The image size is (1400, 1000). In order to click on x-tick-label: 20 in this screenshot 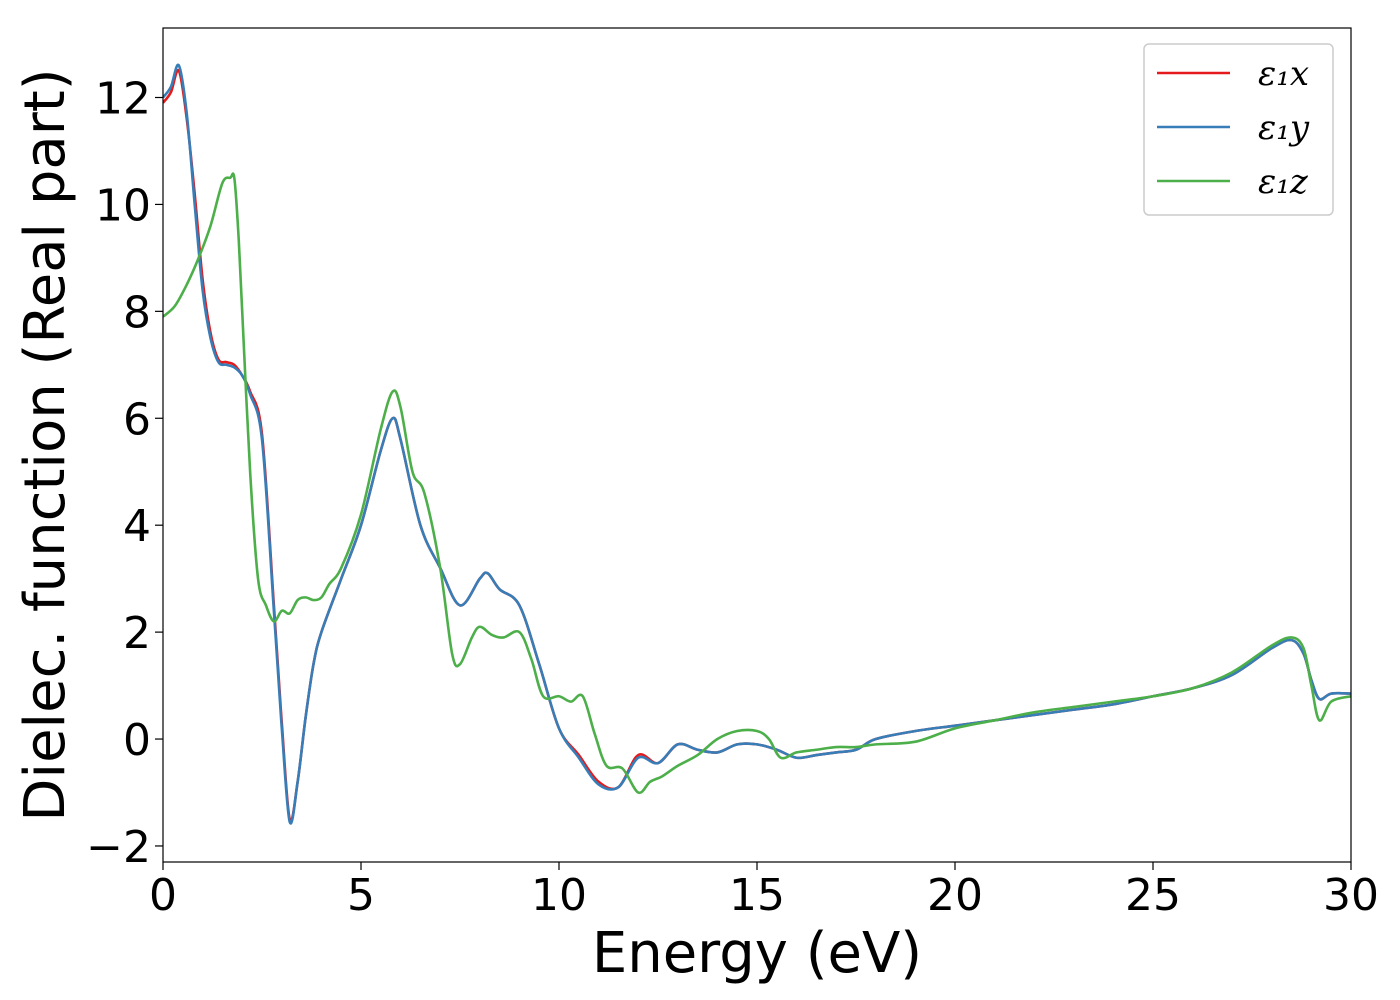, I will do `click(955, 895)`.